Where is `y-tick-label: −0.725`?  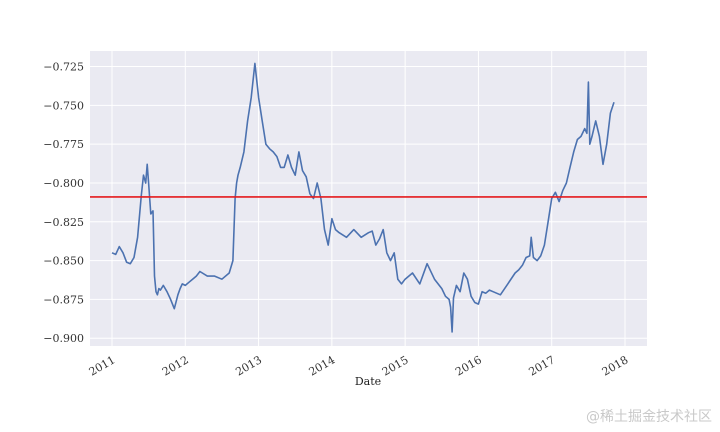
y-tick-label: −0.725 is located at coordinates (63, 67).